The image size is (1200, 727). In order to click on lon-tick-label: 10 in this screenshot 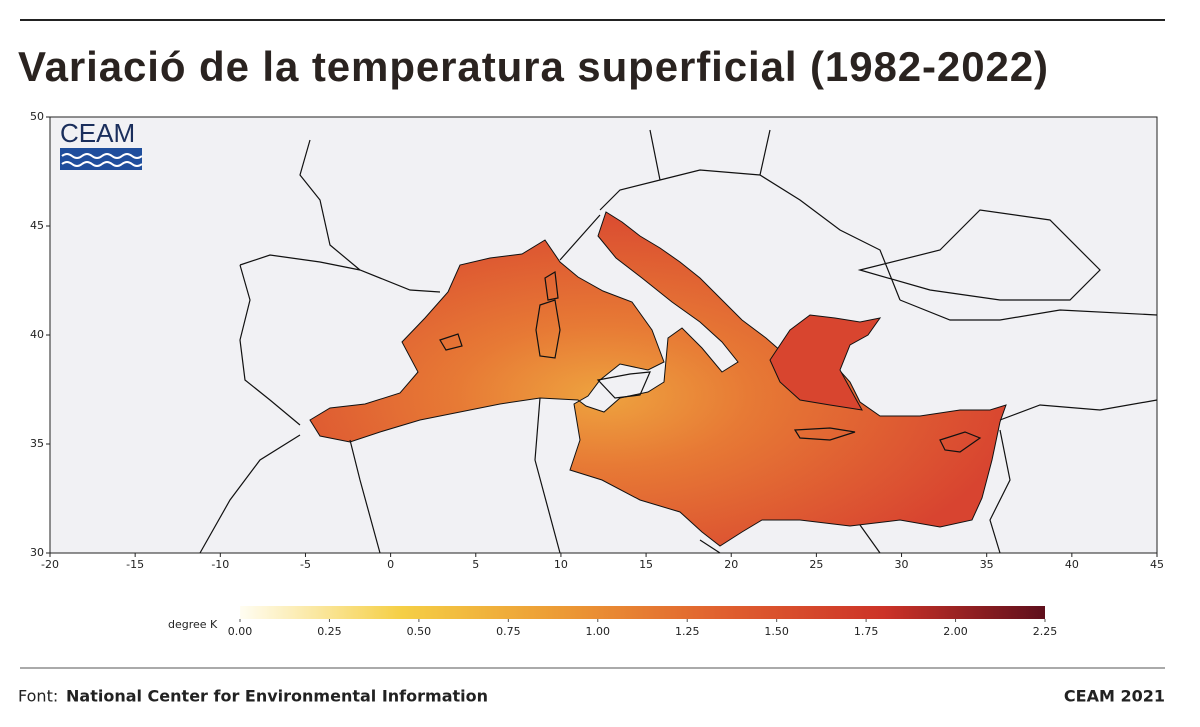, I will do `click(561, 564)`.